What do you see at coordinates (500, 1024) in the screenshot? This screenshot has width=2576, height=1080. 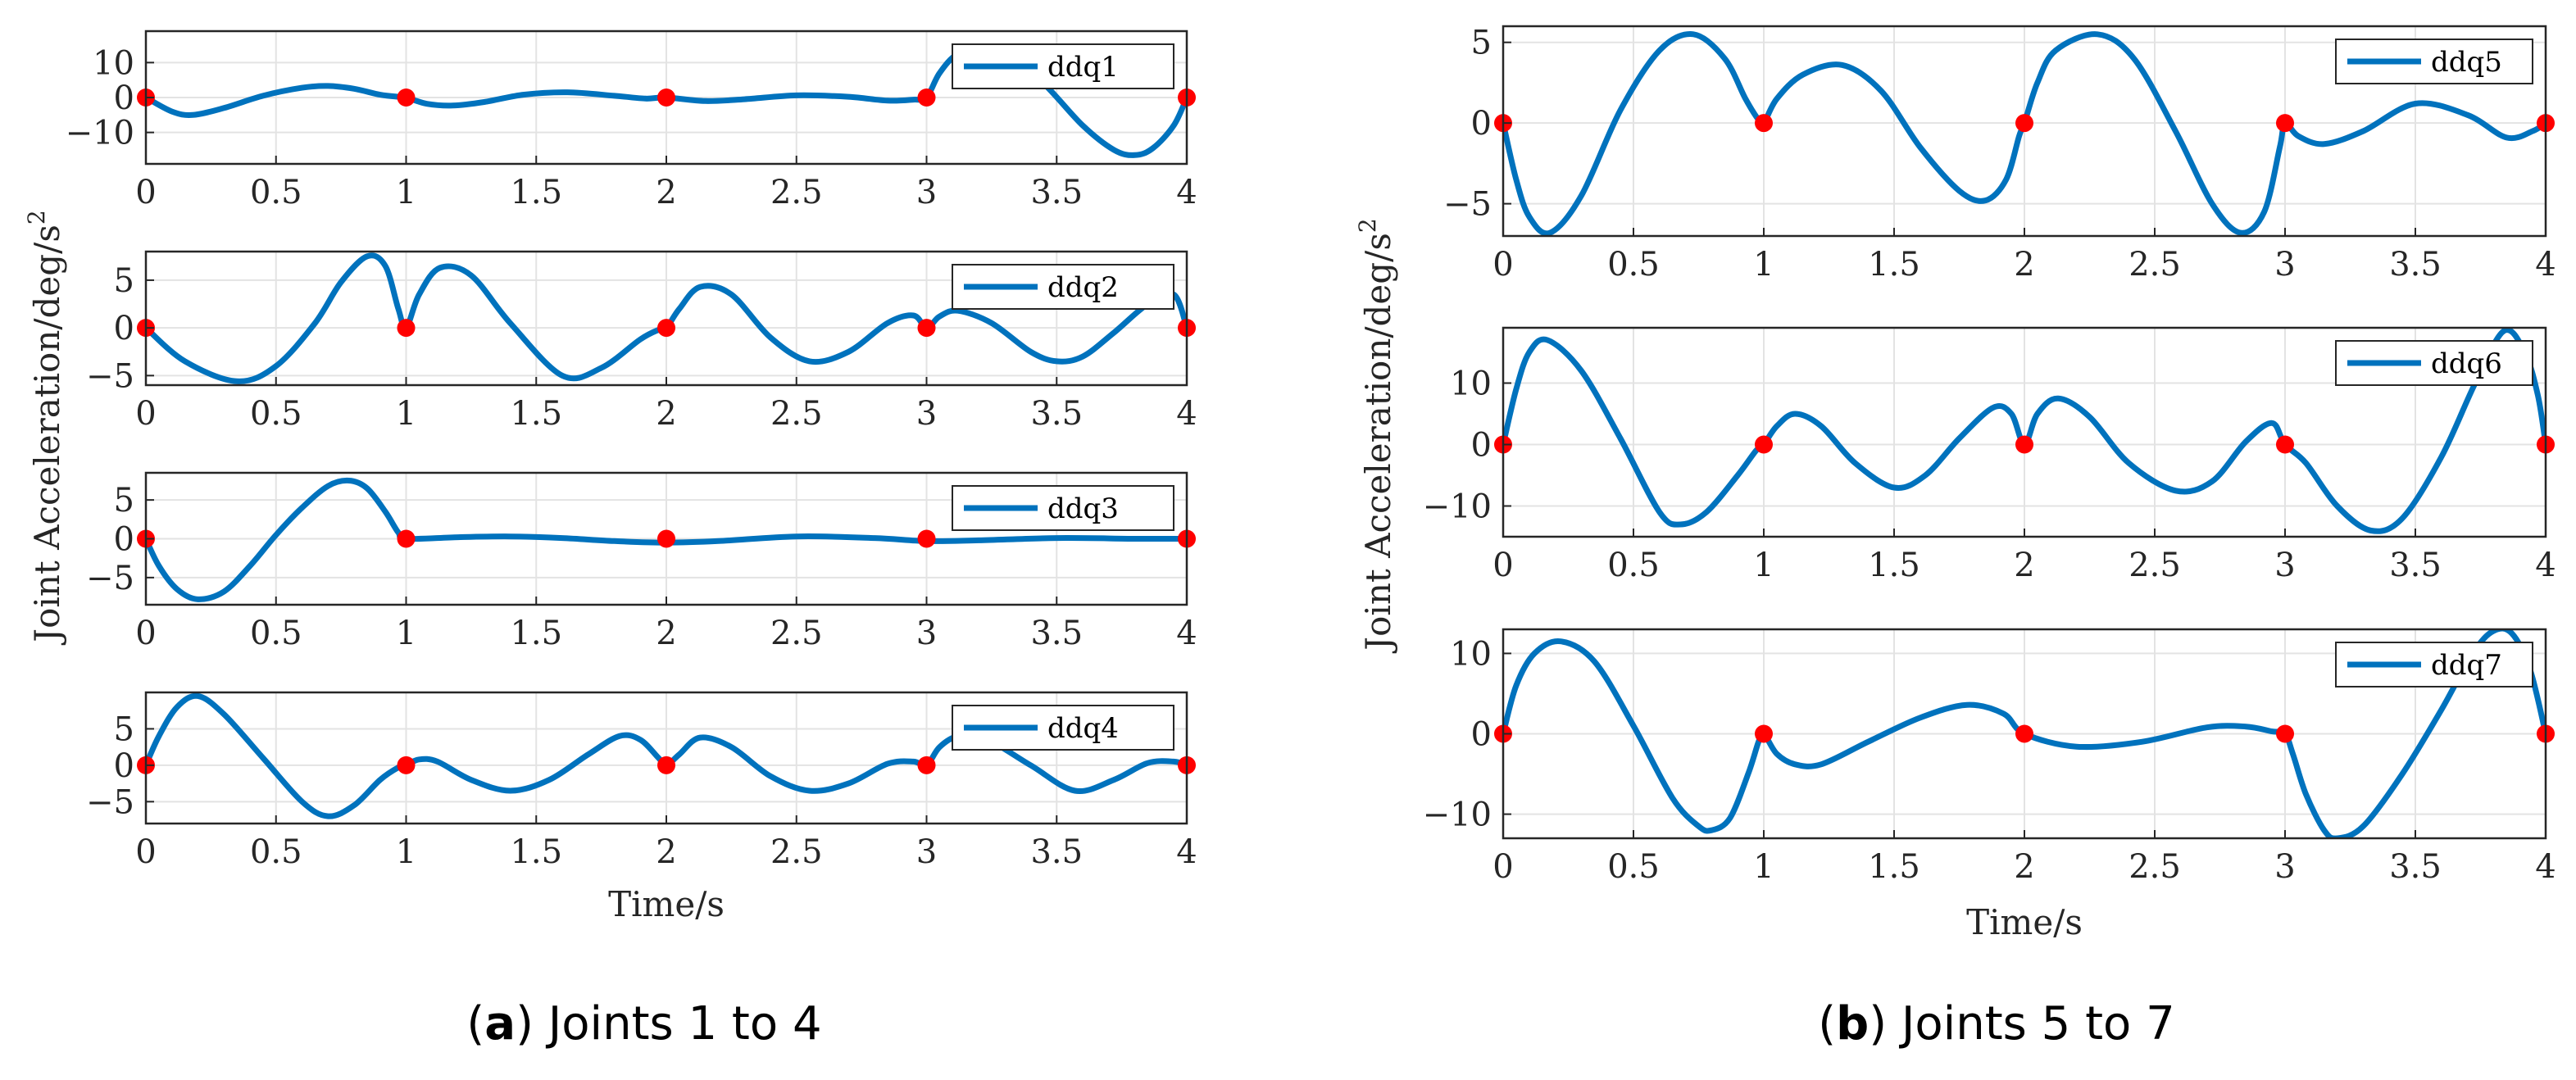 I see `panel-a-caption-tag: a` at bounding box center [500, 1024].